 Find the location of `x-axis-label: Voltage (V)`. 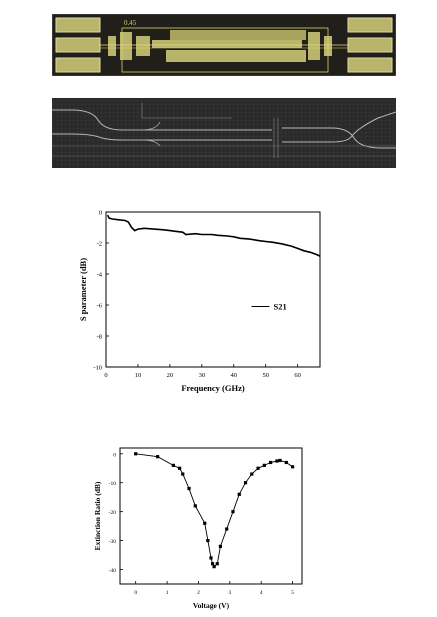

x-axis-label: Voltage (V) is located at coordinates (211, 605).